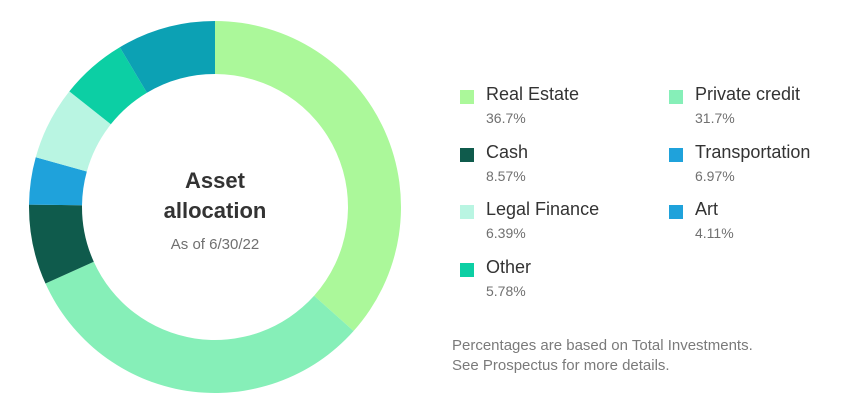 The image size is (855, 419). What do you see at coordinates (707, 209) in the screenshot?
I see `legend-label: Art` at bounding box center [707, 209].